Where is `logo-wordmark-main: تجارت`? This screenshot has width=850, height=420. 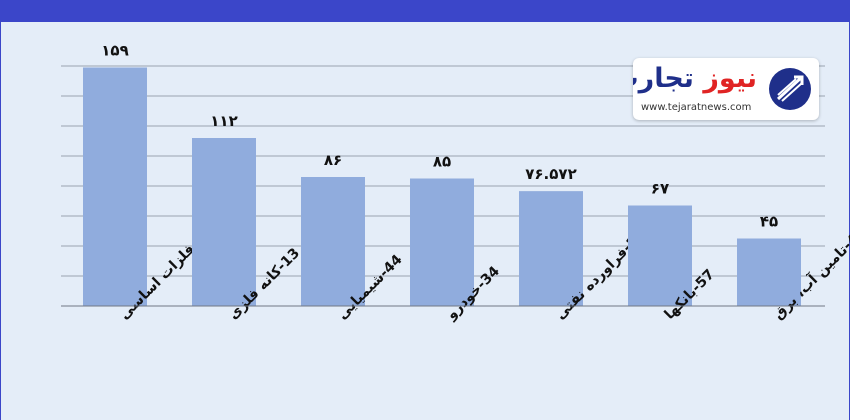 logo-wordmark-main: تجارت is located at coordinates (663, 78).